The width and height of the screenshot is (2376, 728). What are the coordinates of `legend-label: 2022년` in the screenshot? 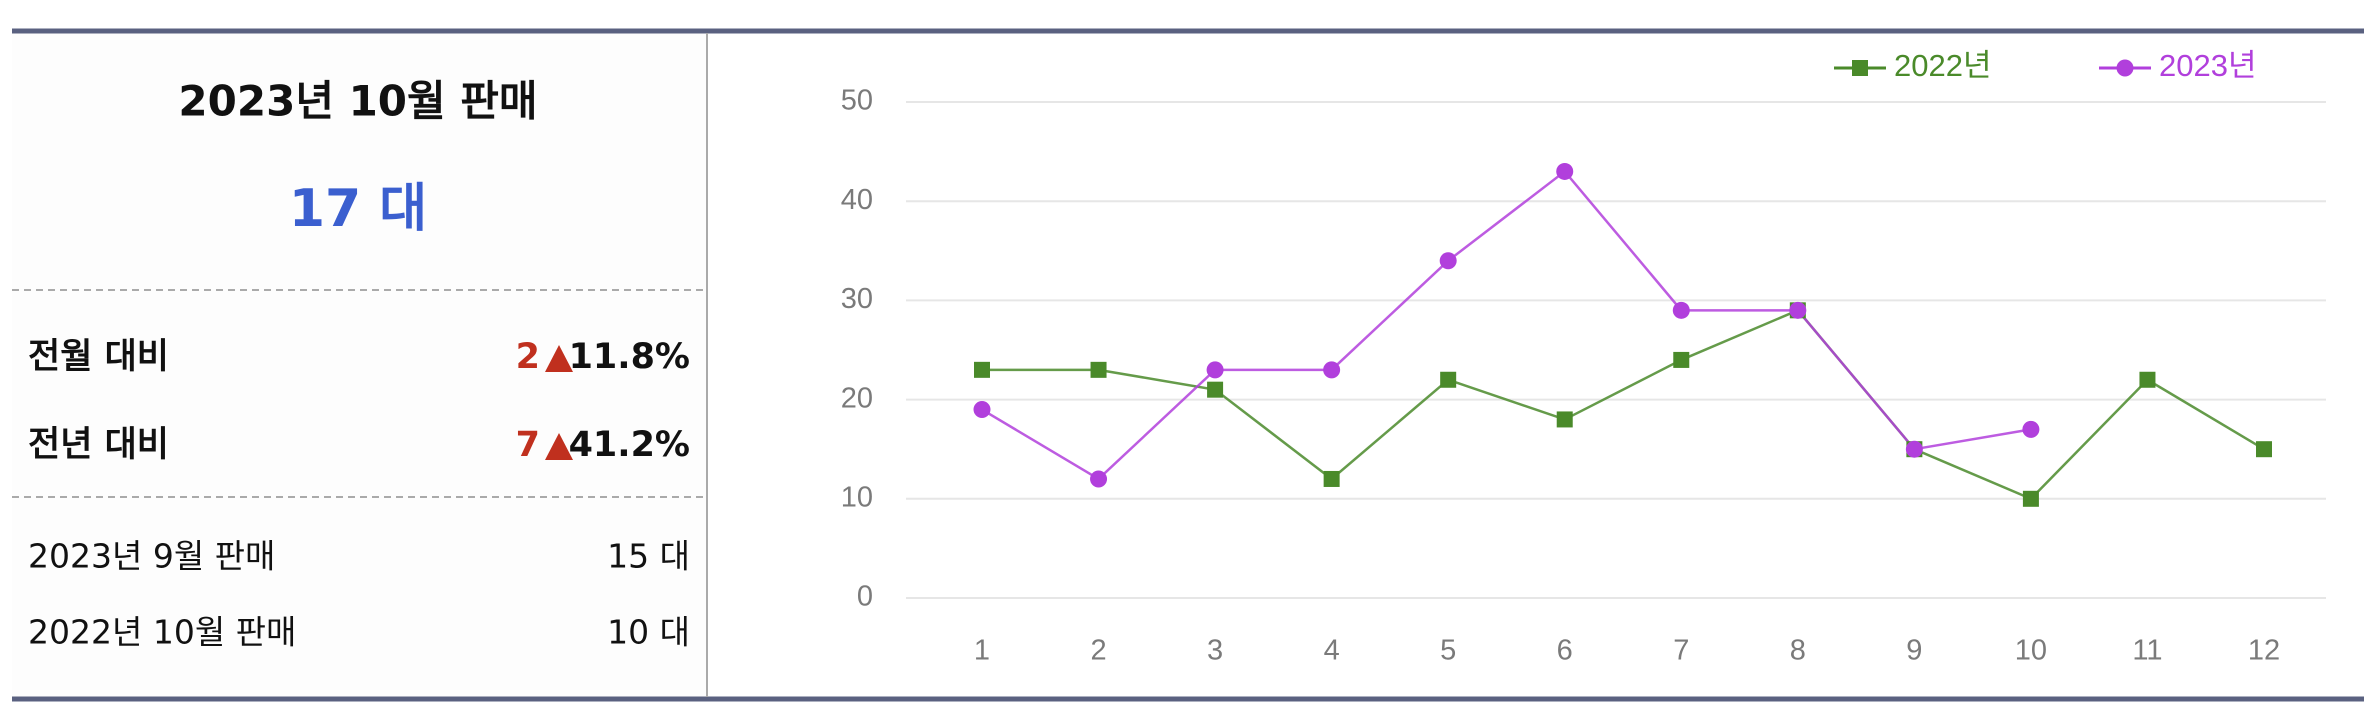 It's located at (1942, 65).